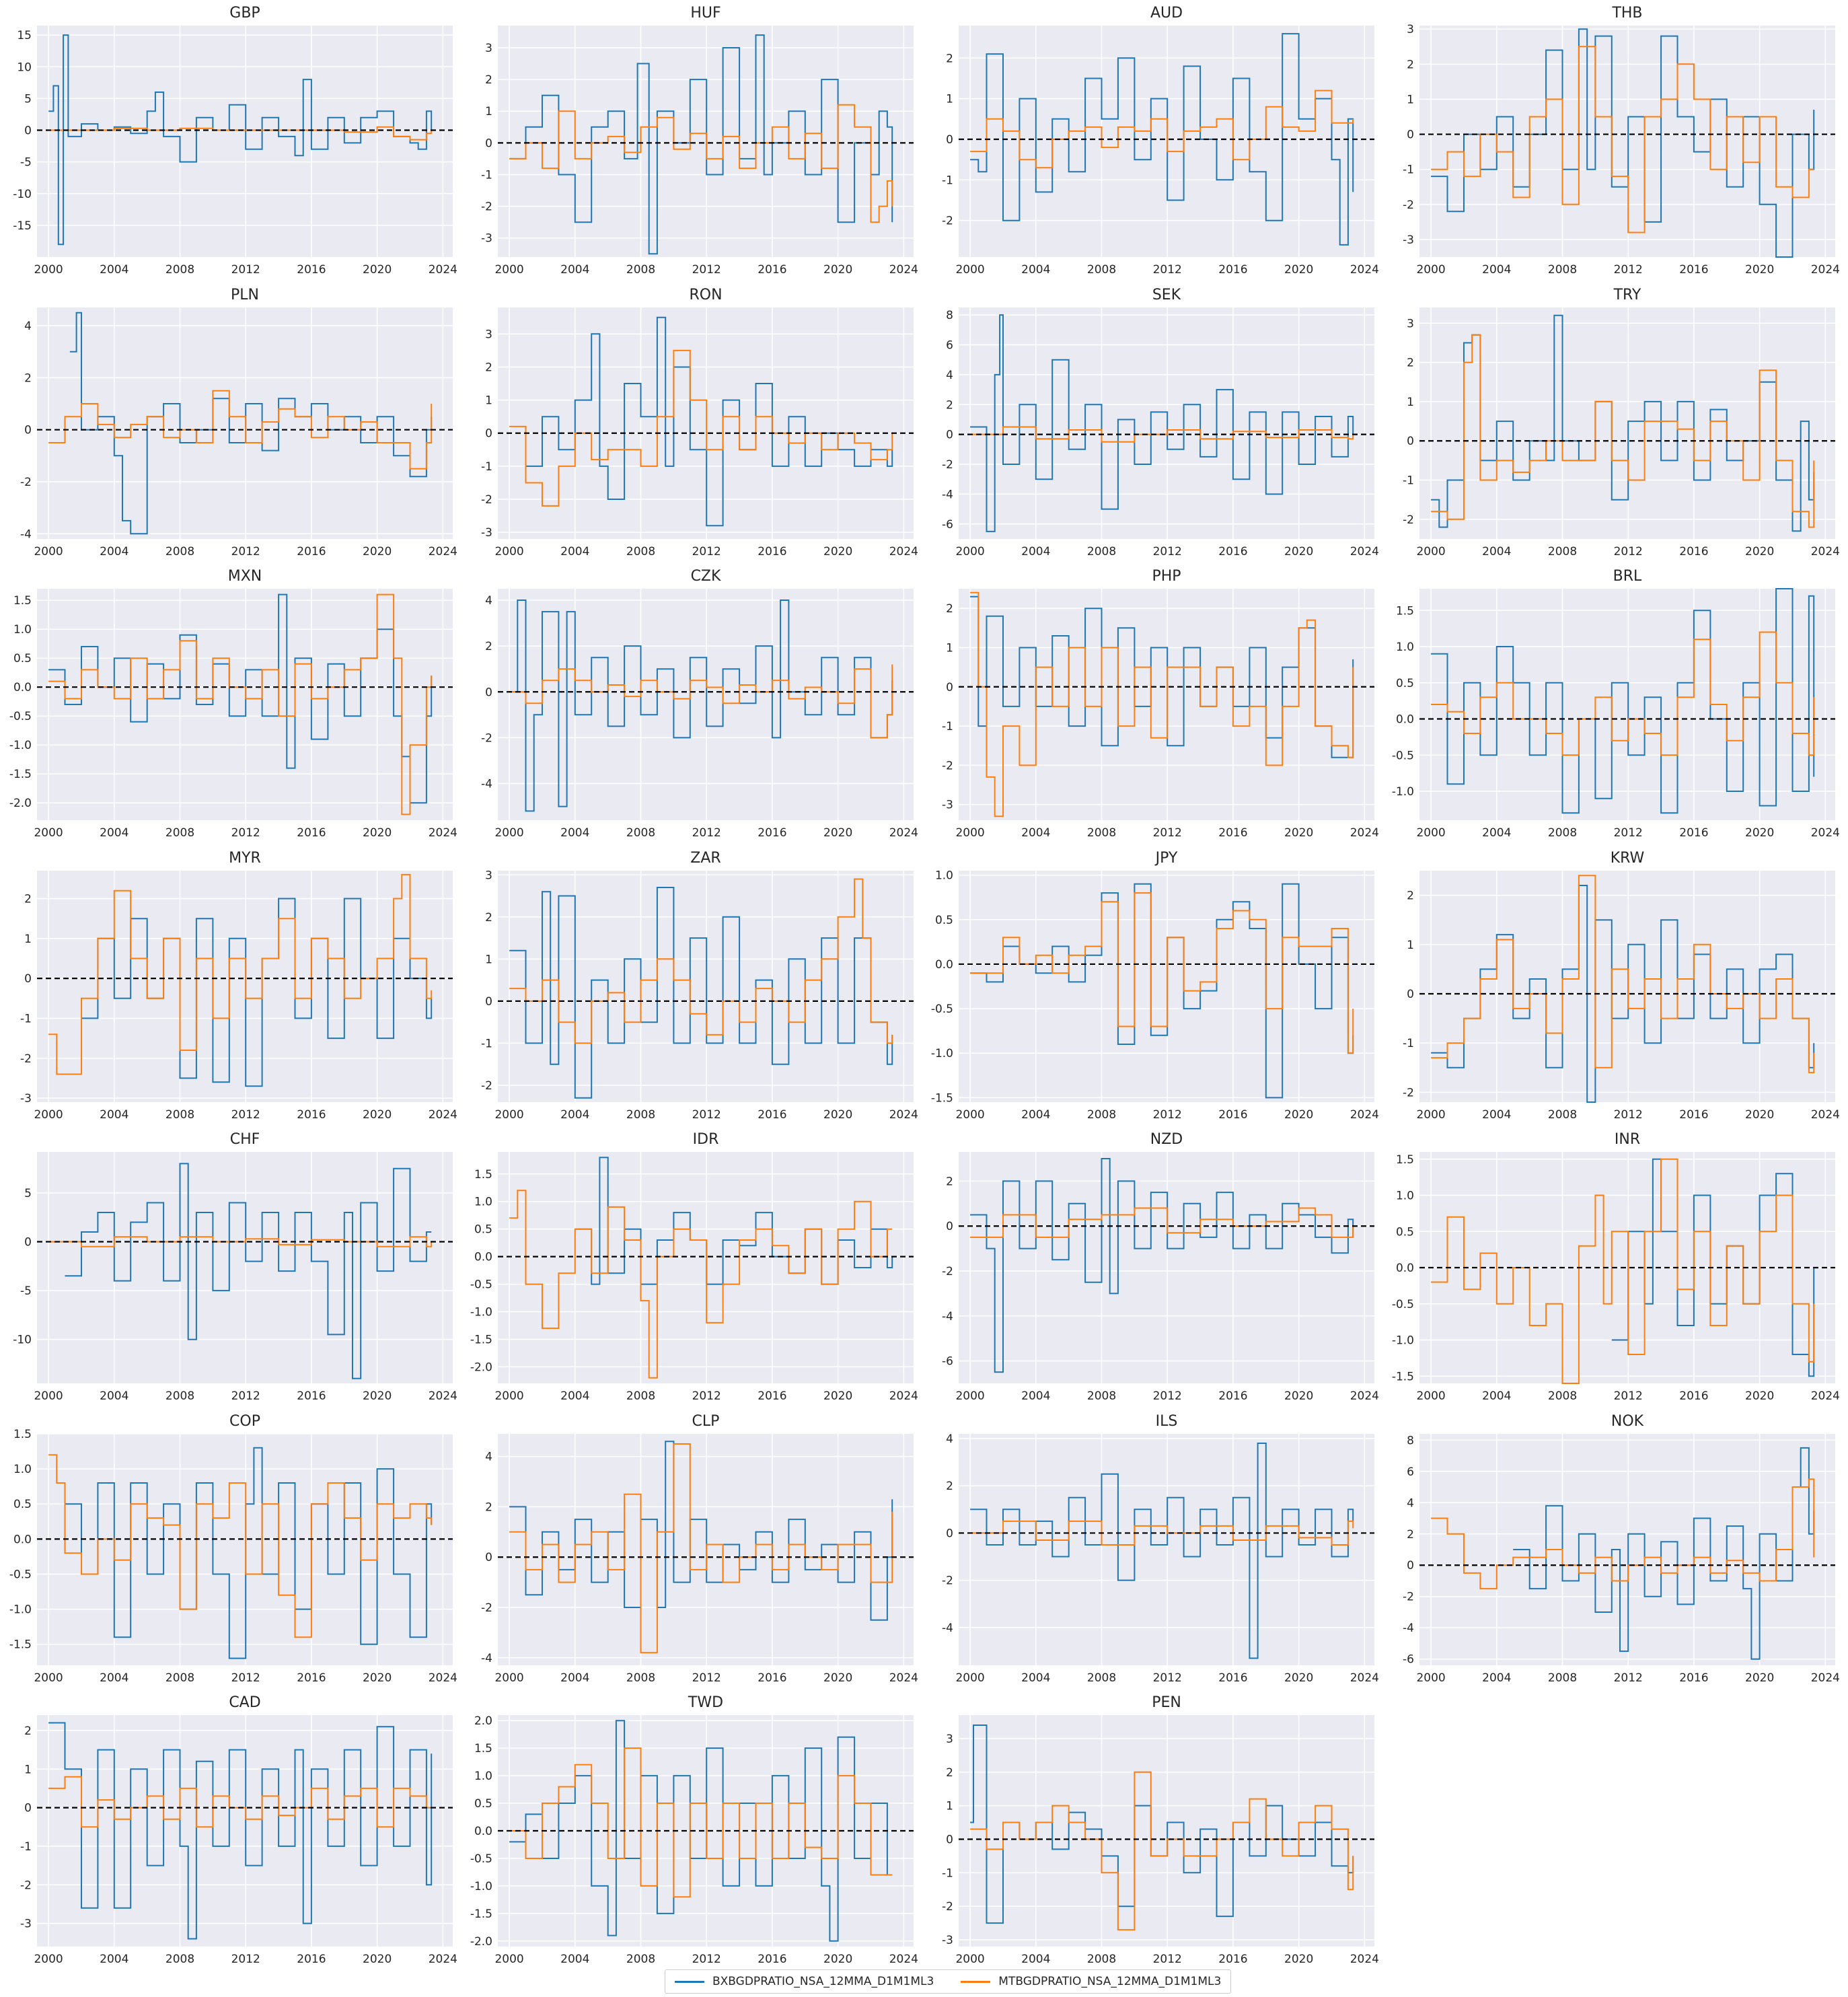 This screenshot has height=1997, width=1848. Describe the element at coordinates (20, 803) in the screenshot. I see `y-tick-label: -2.0` at that location.